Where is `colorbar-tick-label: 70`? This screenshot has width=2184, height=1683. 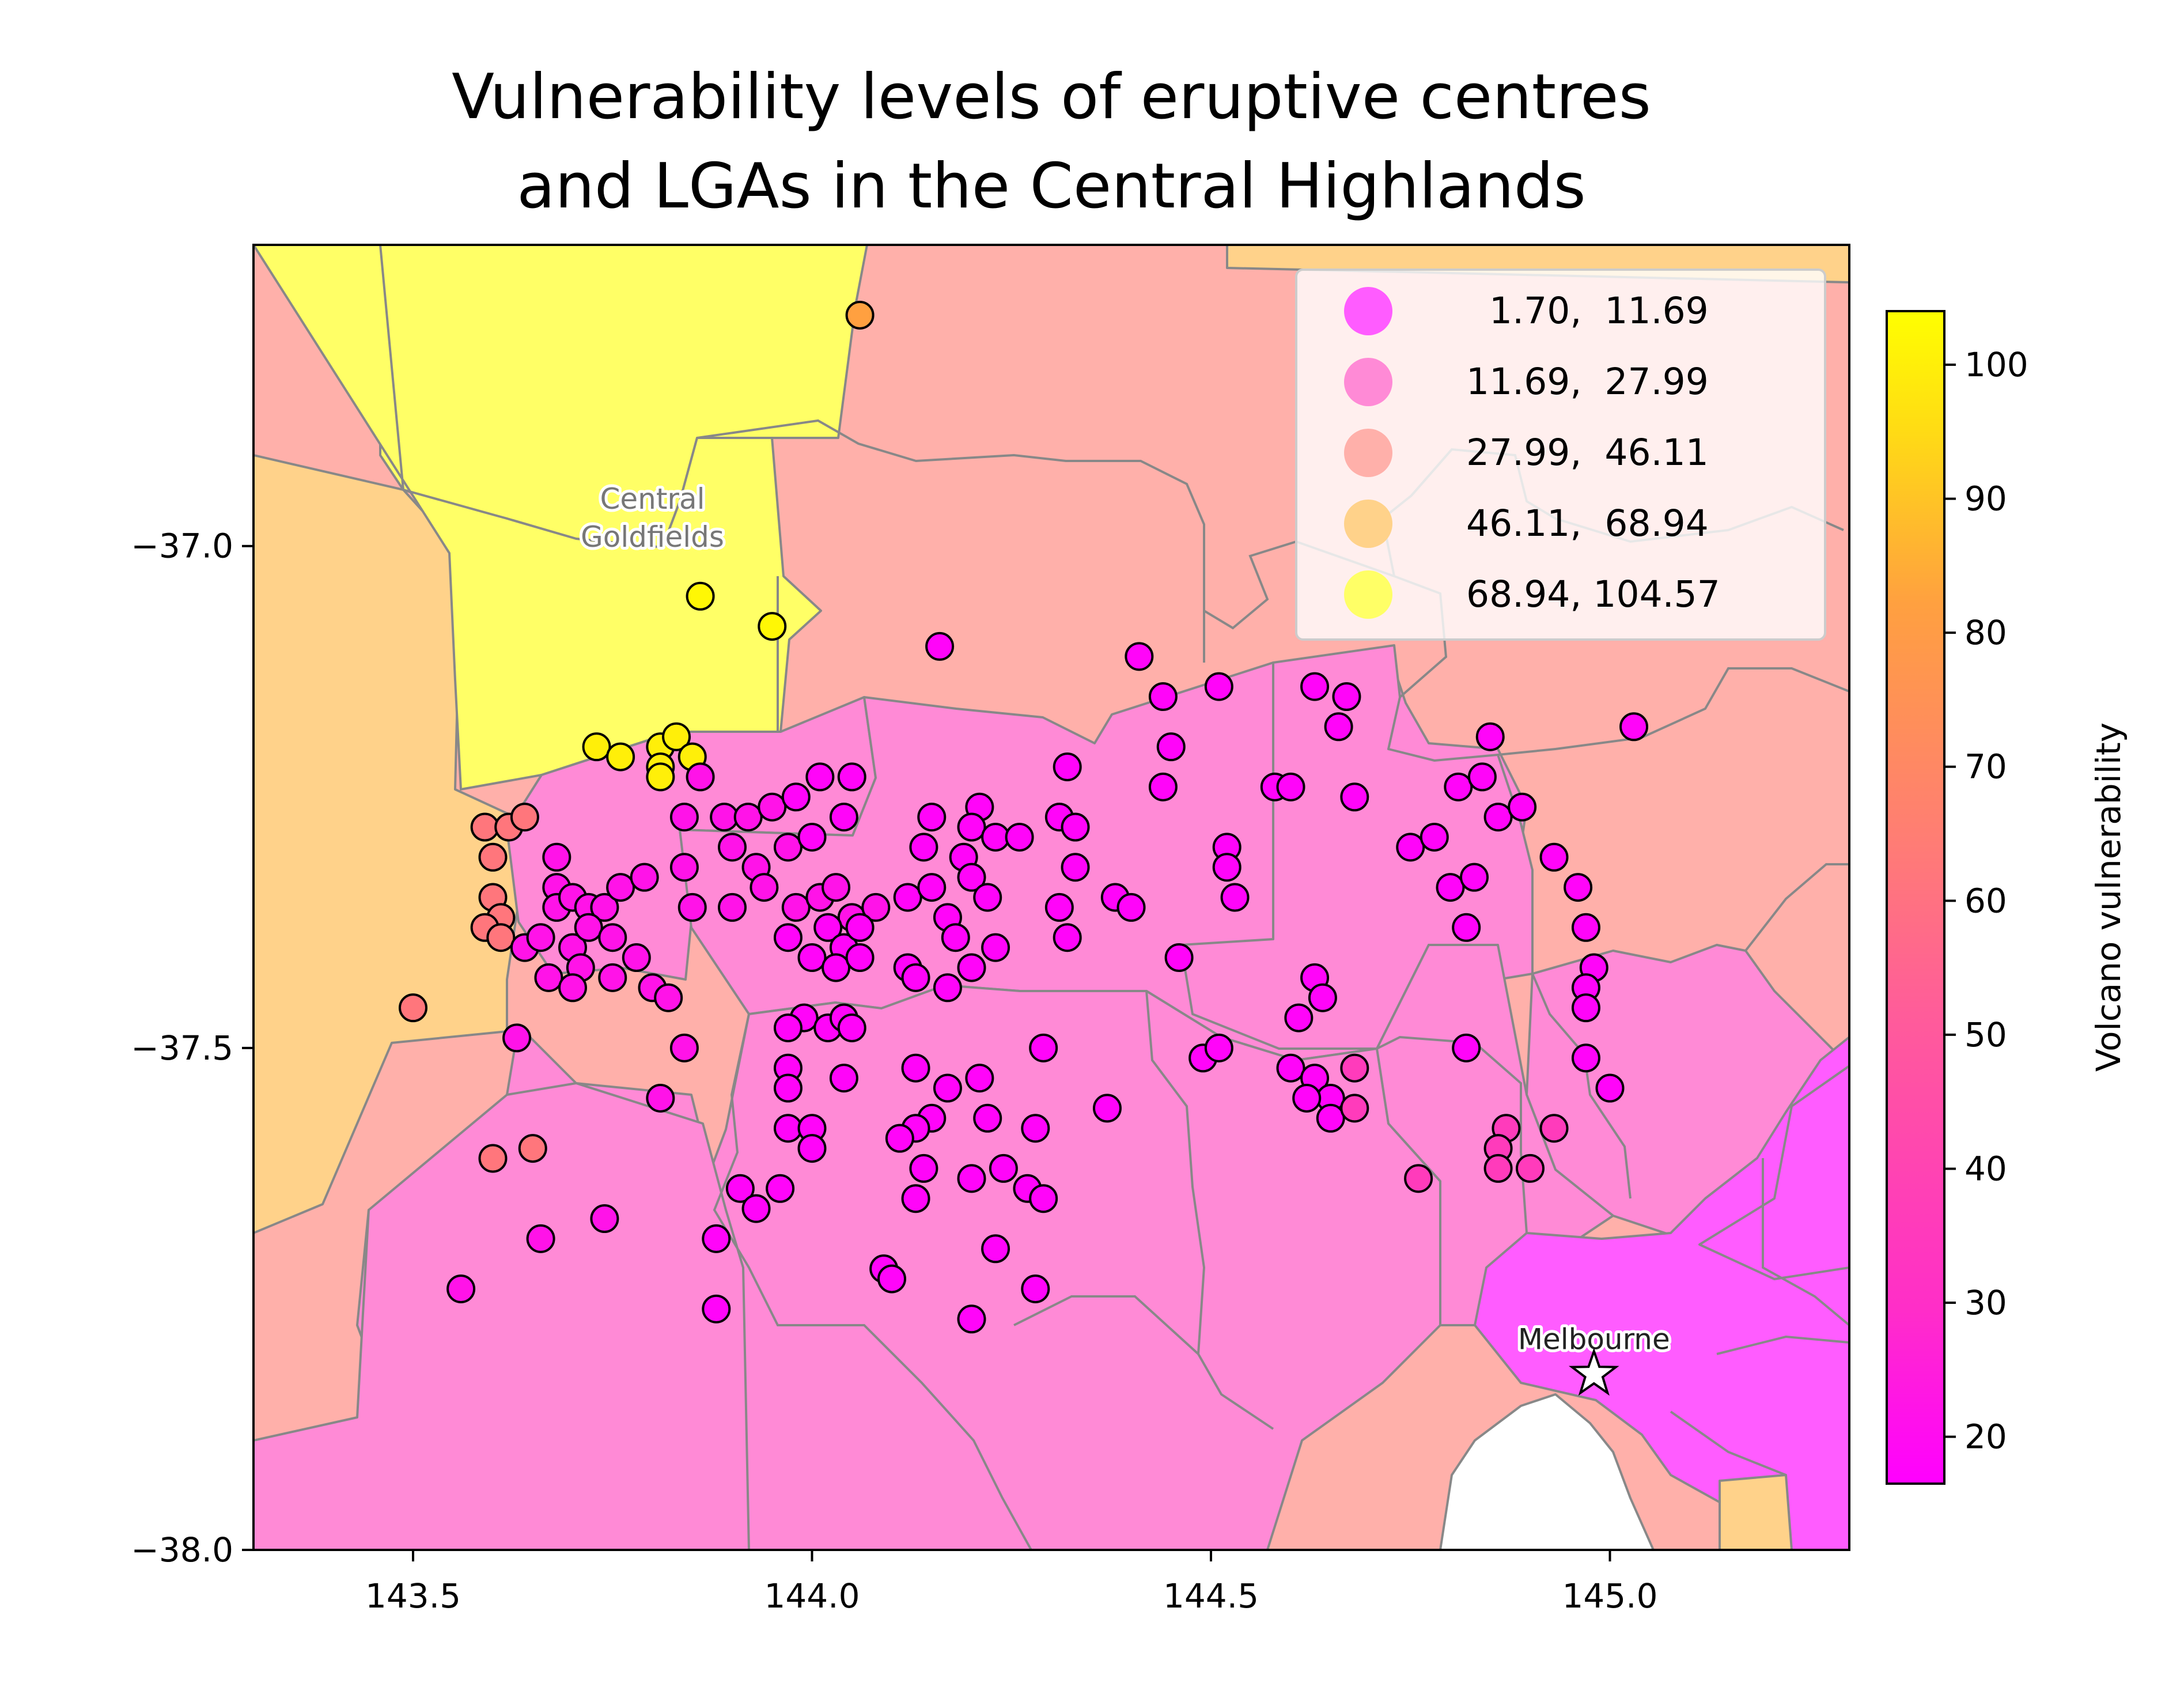 colorbar-tick-label: 70 is located at coordinates (1986, 766).